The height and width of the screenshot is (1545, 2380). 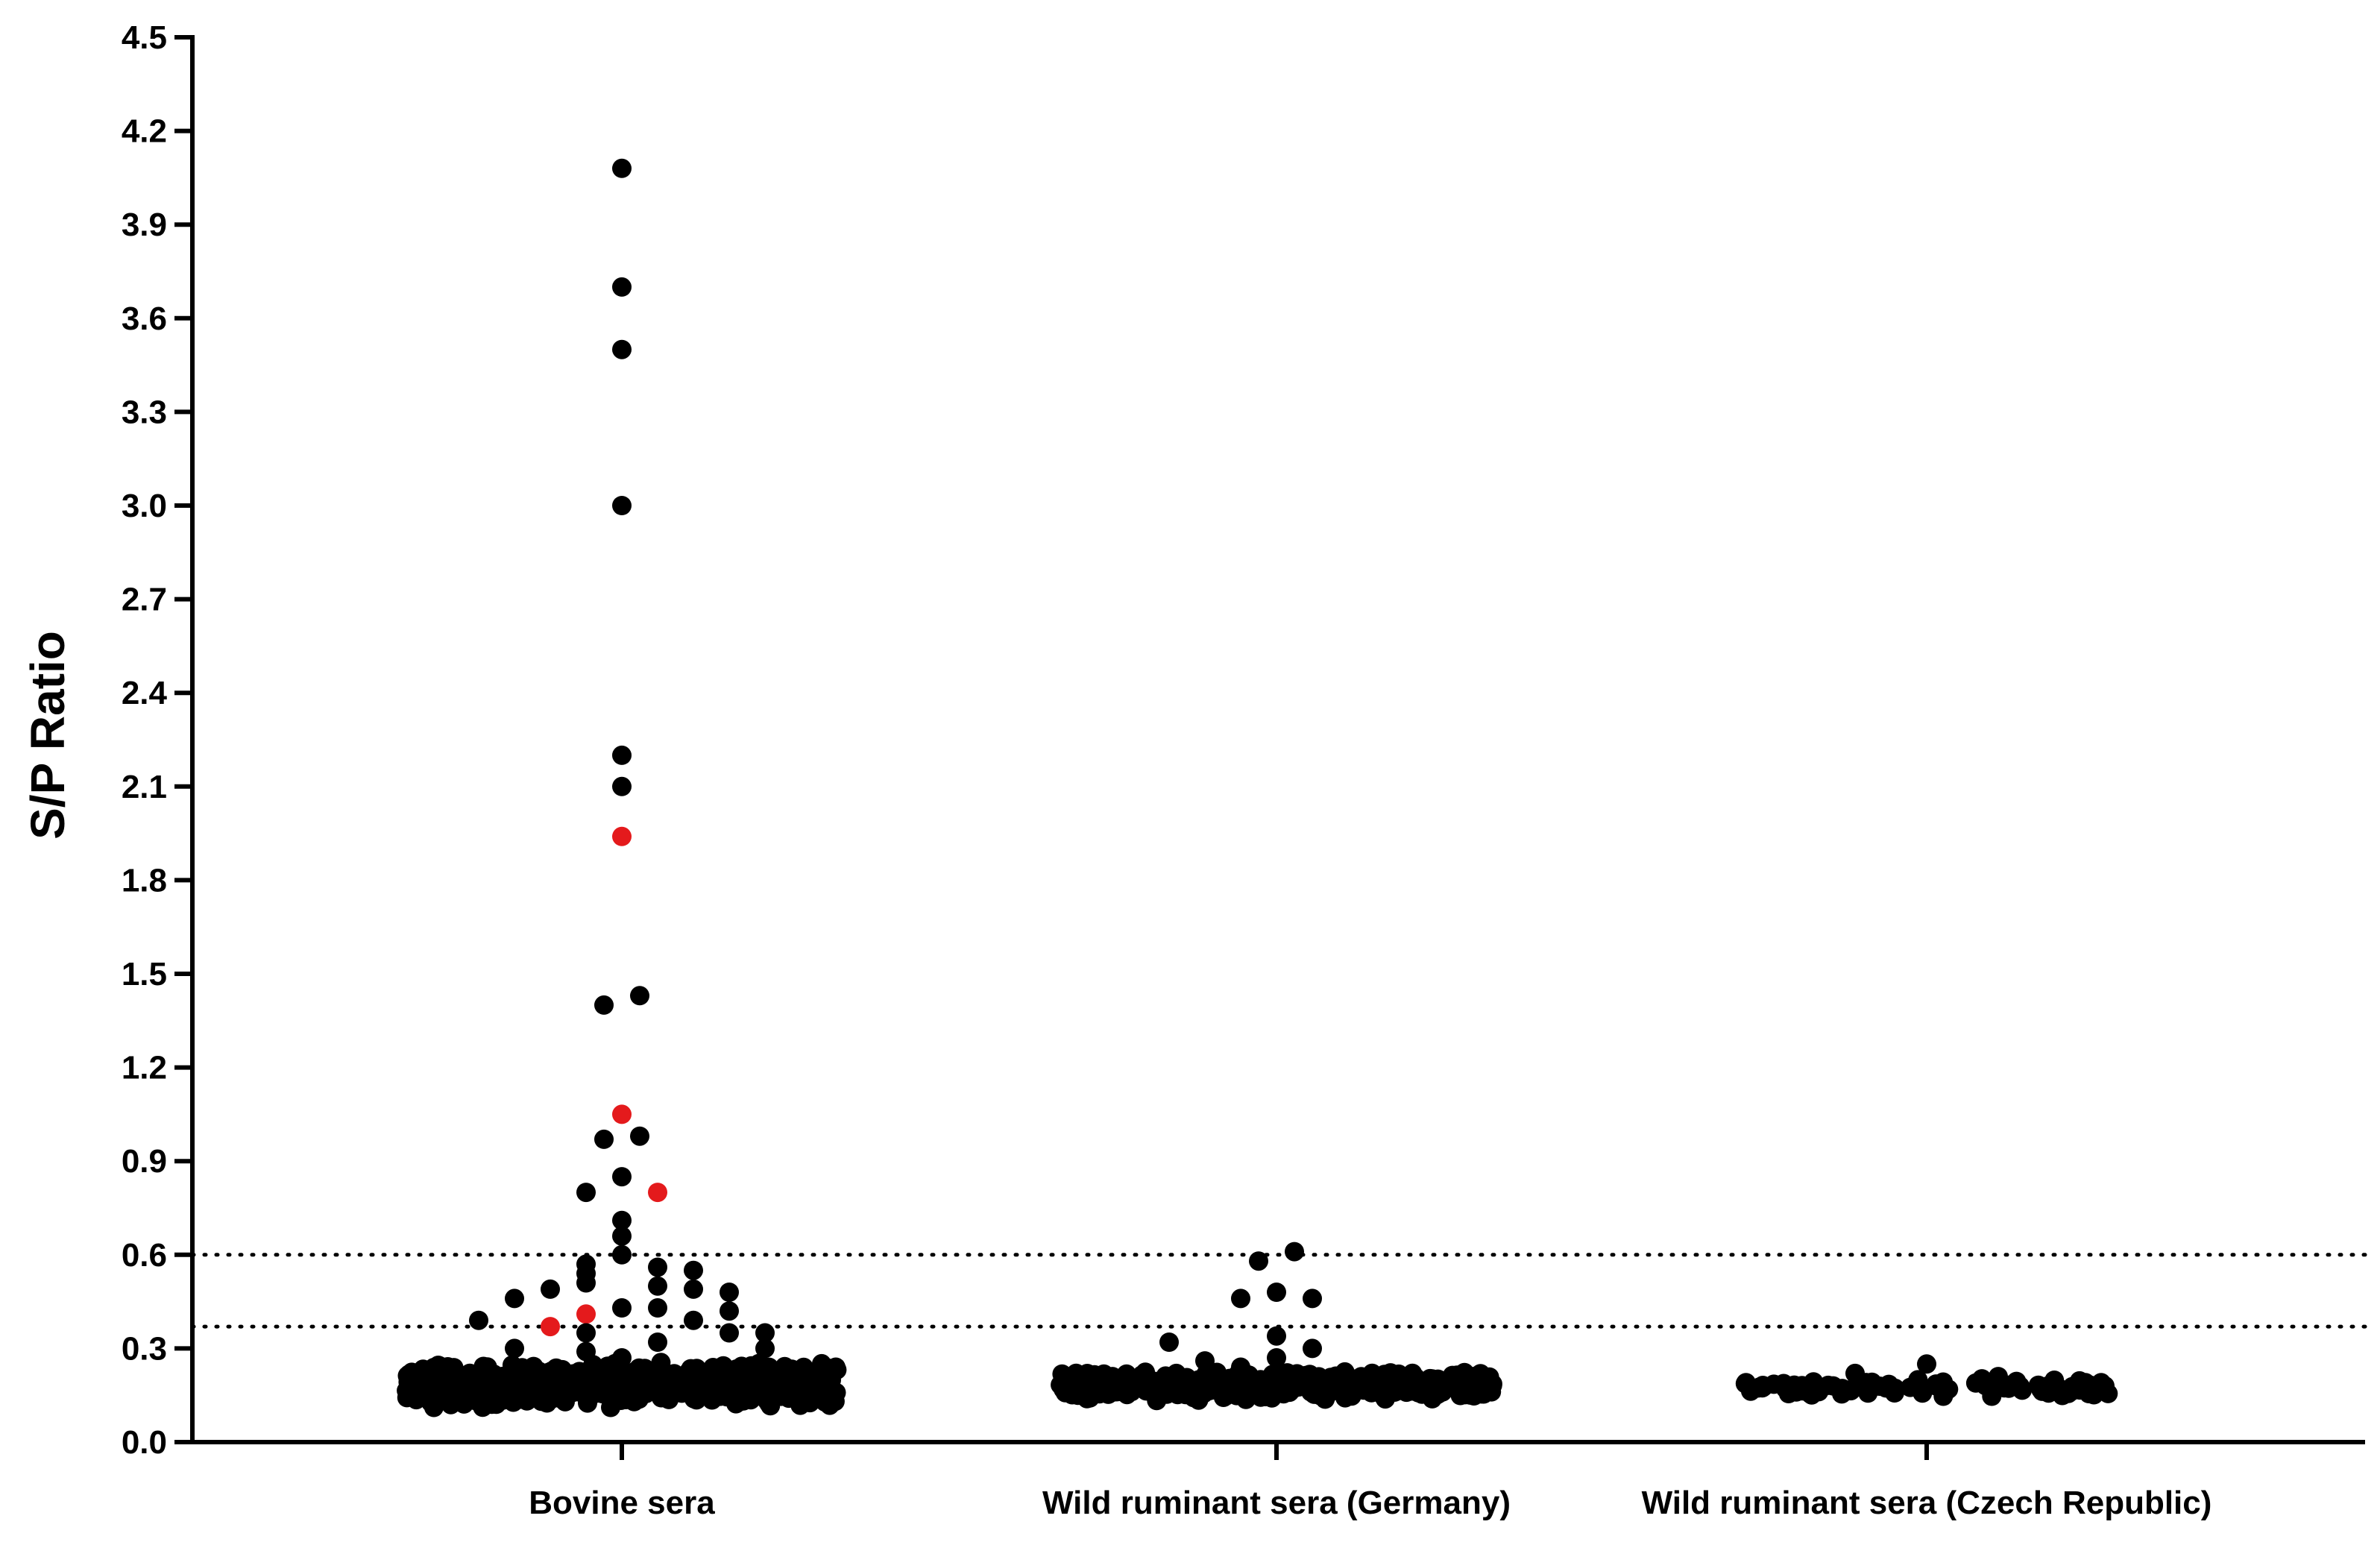 What do you see at coordinates (144, 412) in the screenshot?
I see `y-tick-label: 3.3` at bounding box center [144, 412].